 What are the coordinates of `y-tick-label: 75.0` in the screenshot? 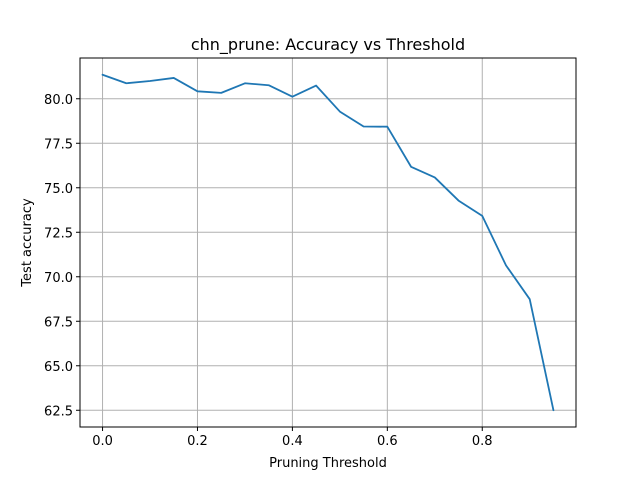 It's located at (58, 189).